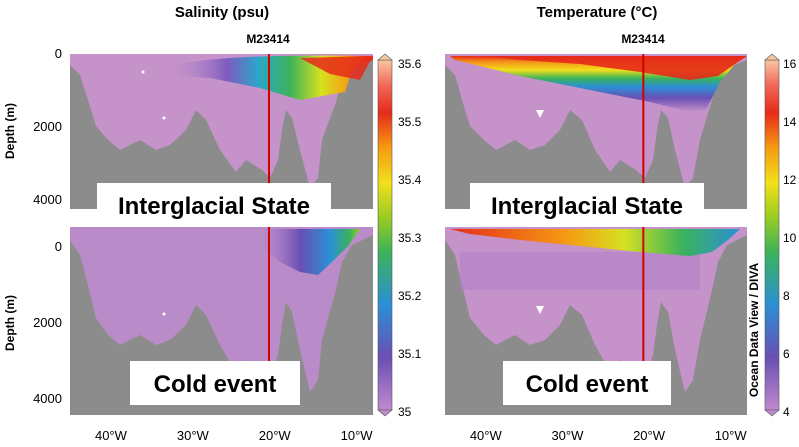 The height and width of the screenshot is (447, 799). I want to click on colorbar-tick: 35.5, so click(410, 122).